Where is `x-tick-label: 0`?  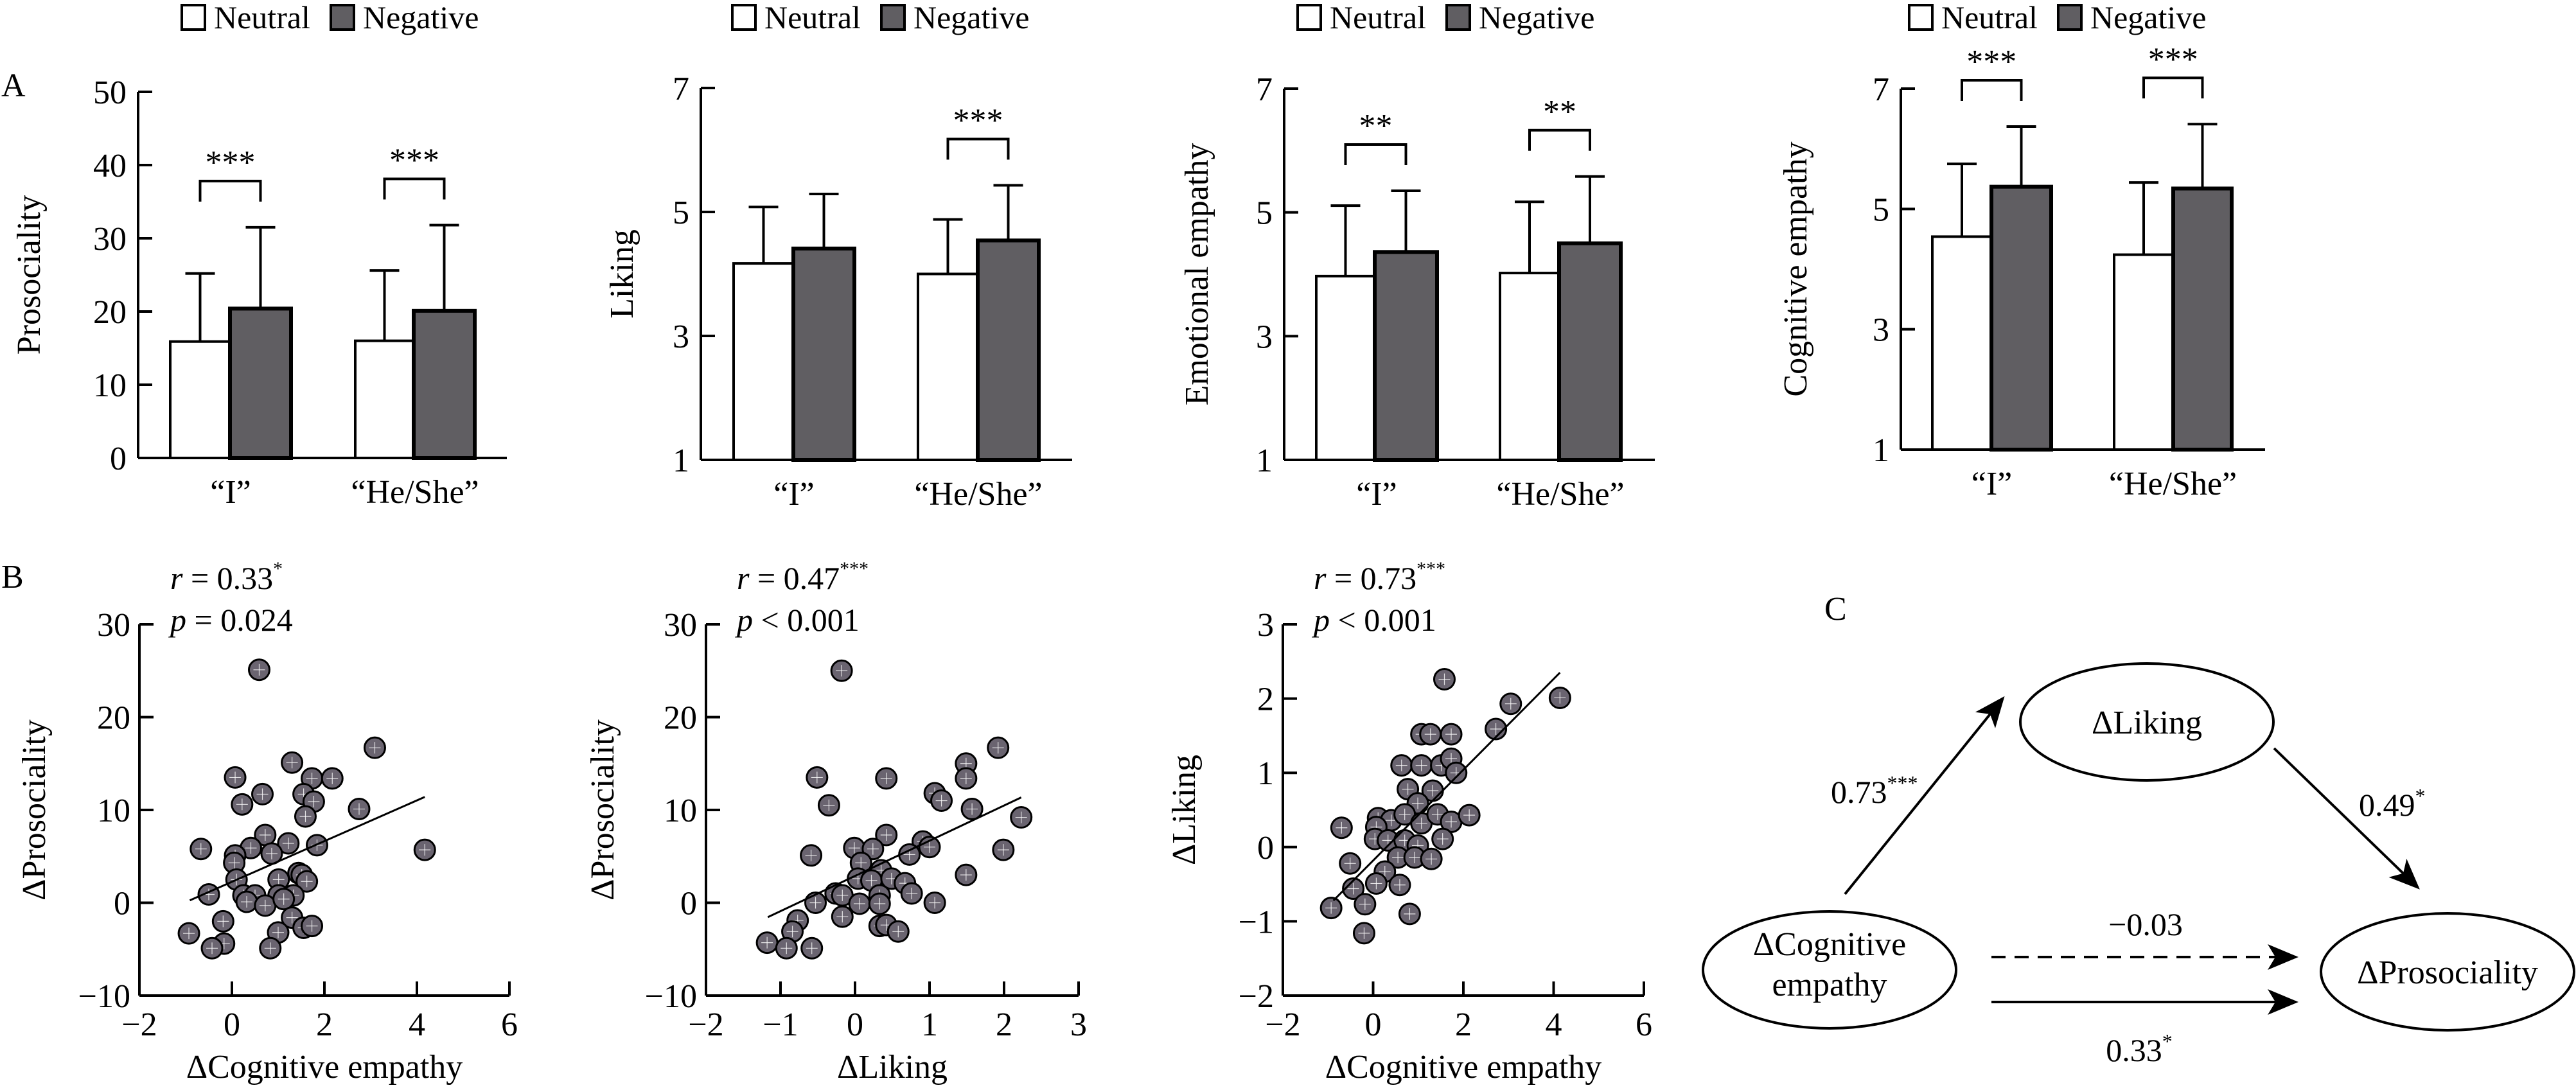
x-tick-label: 0 is located at coordinates (232, 1024).